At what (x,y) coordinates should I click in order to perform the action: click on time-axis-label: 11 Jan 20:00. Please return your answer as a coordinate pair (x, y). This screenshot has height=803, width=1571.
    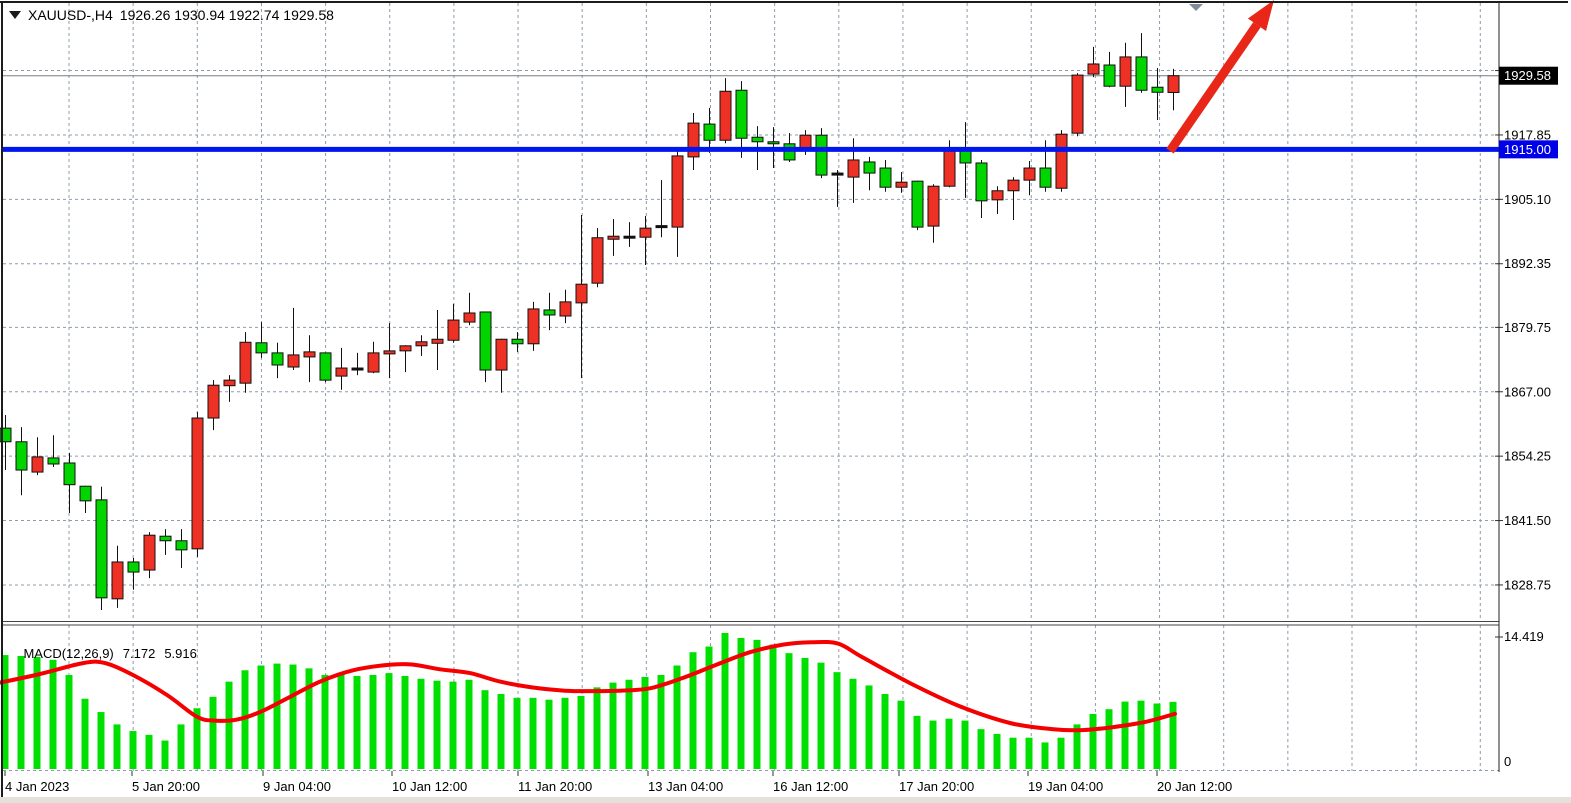
    Looking at the image, I should click on (555, 786).